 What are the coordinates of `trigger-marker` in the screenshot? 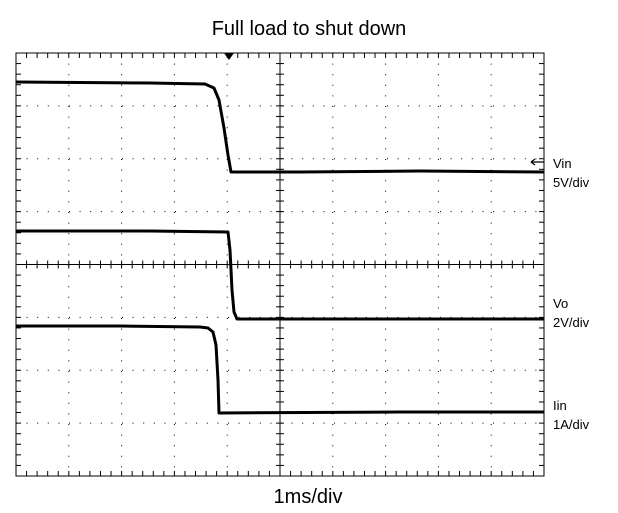 It's located at (229, 56).